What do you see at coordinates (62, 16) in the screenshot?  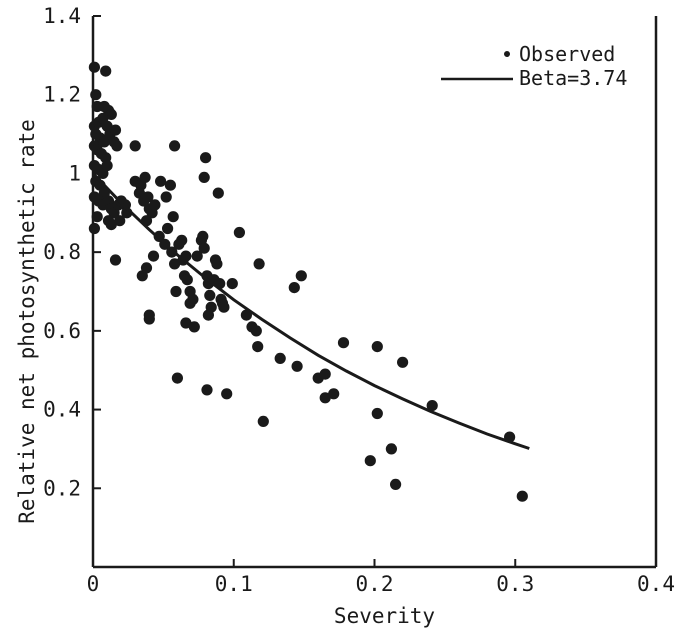 I see `y-tick-label: 1.4` at bounding box center [62, 16].